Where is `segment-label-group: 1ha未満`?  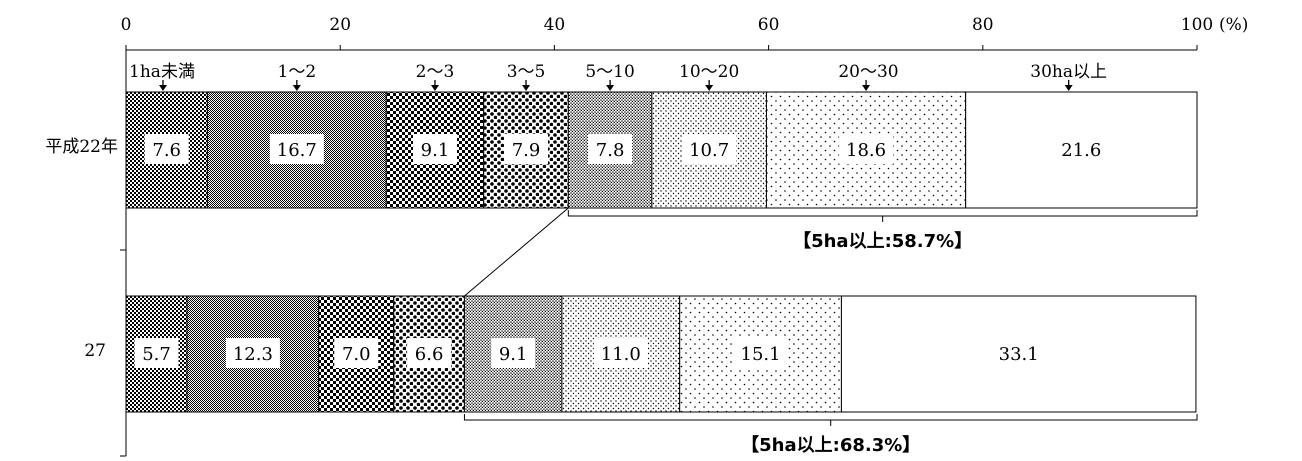 segment-label-group: 1ha未満 is located at coordinates (162, 76).